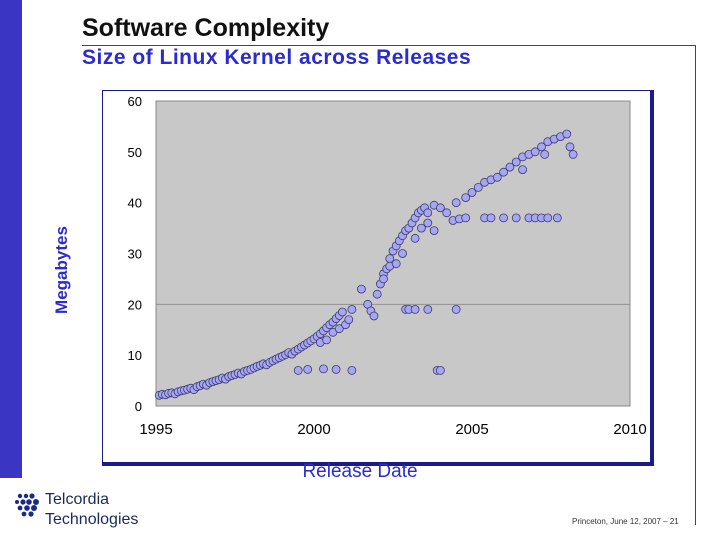 Image resolution: width=720 pixels, height=540 pixels. What do you see at coordinates (695, 285) in the screenshot?
I see `right-rule` at bounding box center [695, 285].